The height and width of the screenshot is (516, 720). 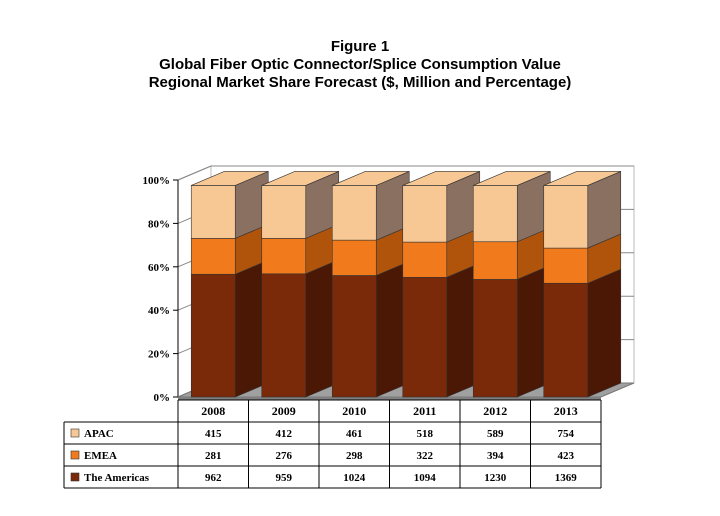 I want to click on bar-apac-2012, so click(x=495, y=214).